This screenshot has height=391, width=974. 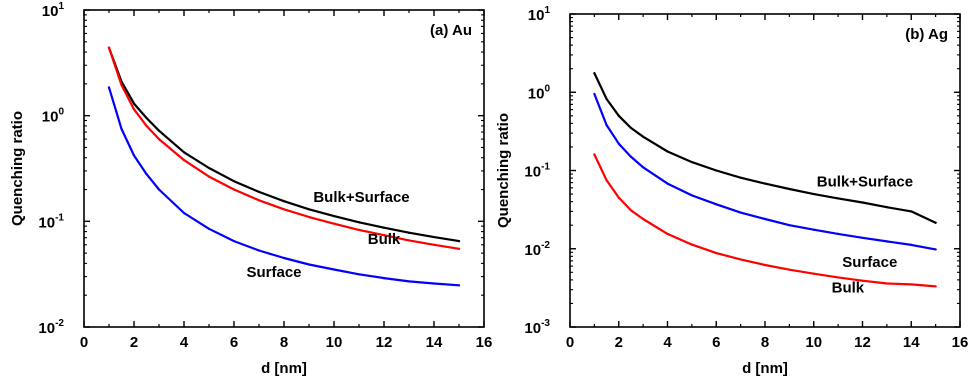 What do you see at coordinates (59, 217) in the screenshot?
I see `y-tick-exponent: -1` at bounding box center [59, 217].